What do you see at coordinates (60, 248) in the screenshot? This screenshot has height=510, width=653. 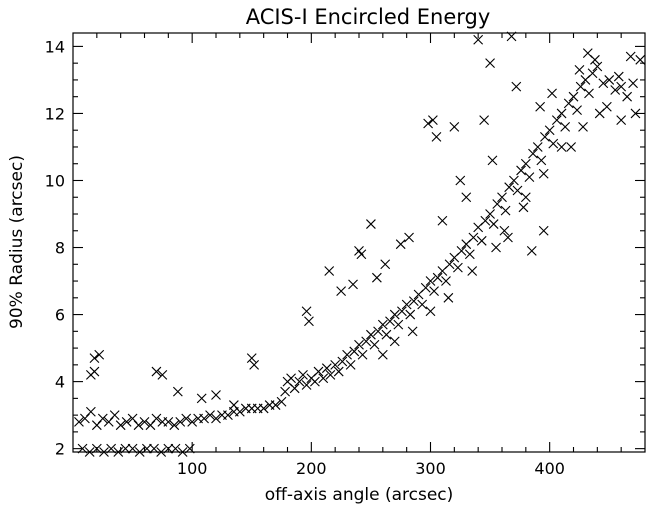 I see `y-tick-label: 8` at bounding box center [60, 248].